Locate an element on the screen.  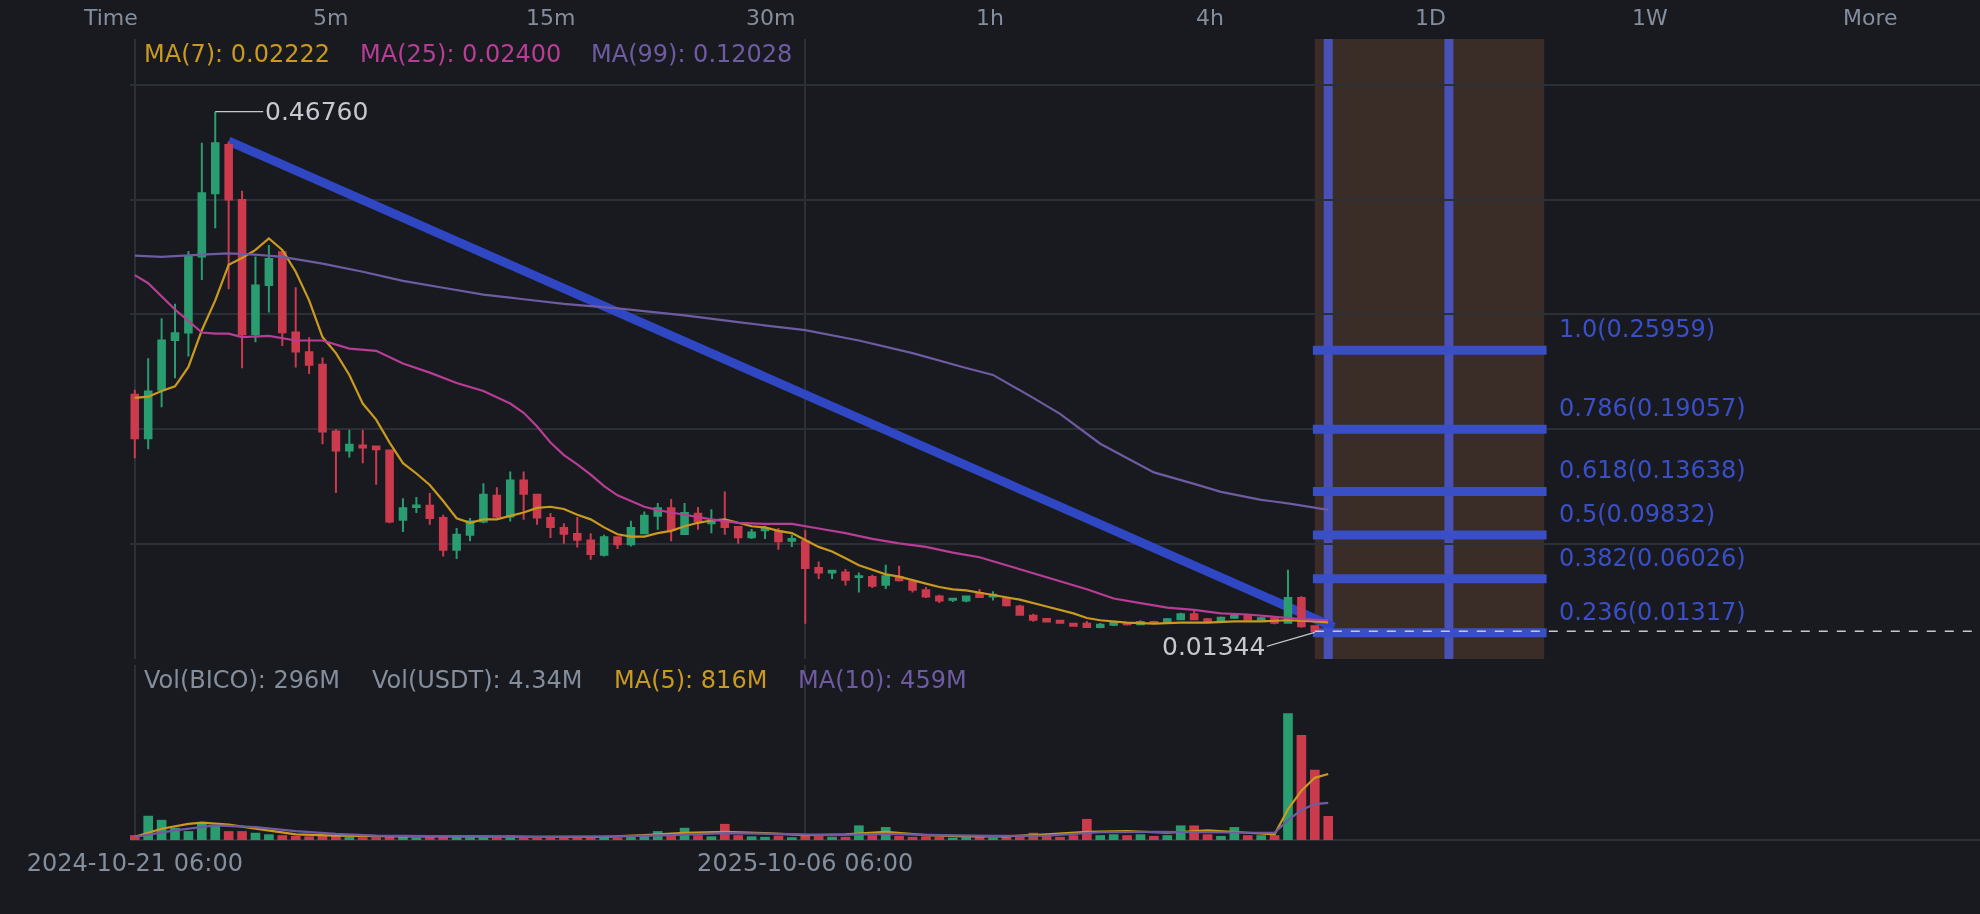
text: 30m is located at coordinates (771, 17).